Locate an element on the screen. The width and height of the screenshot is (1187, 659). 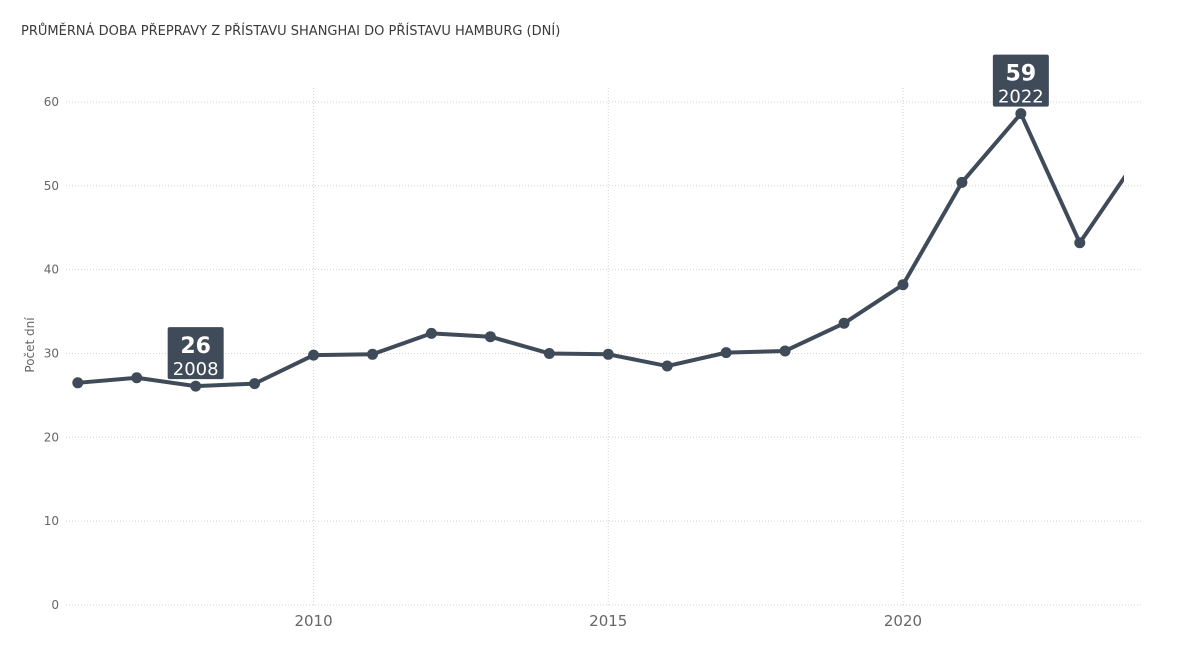
y-axis-label: Počet dní is located at coordinates (30, 345).